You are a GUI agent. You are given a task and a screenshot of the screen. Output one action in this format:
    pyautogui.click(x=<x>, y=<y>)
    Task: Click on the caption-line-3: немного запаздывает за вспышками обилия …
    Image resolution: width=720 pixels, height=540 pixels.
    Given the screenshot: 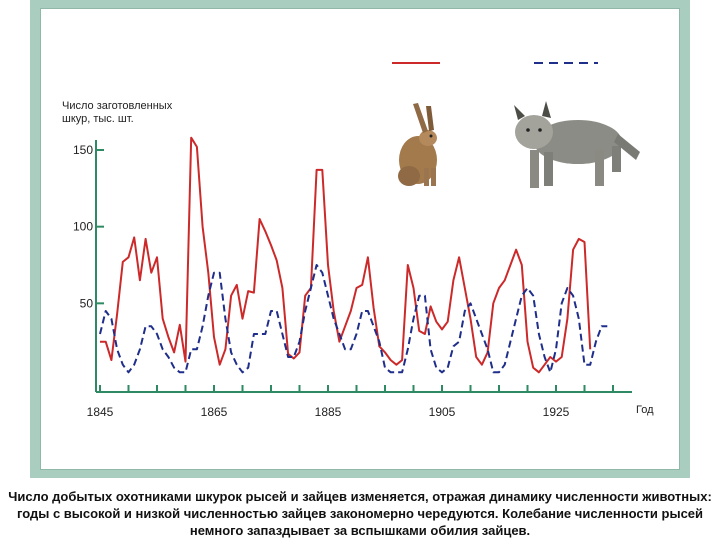 What is the action you would take?
    pyautogui.click(x=360, y=530)
    